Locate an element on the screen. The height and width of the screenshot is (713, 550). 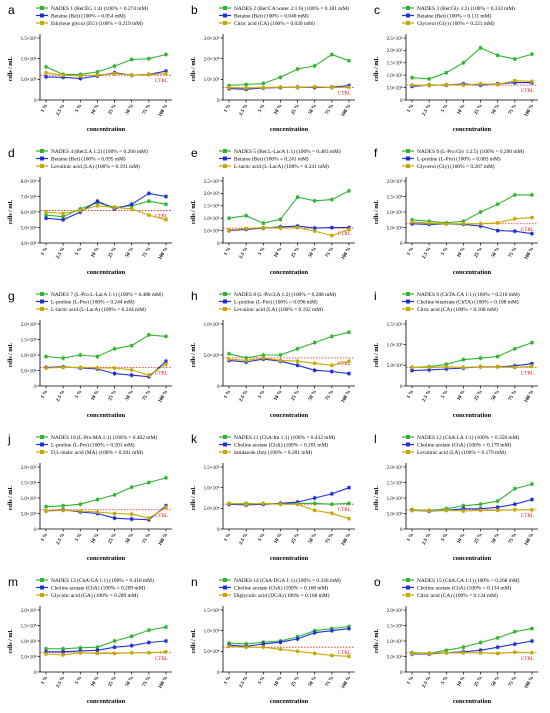
y-tick-label: 0 is located at coordinates (218, 387).